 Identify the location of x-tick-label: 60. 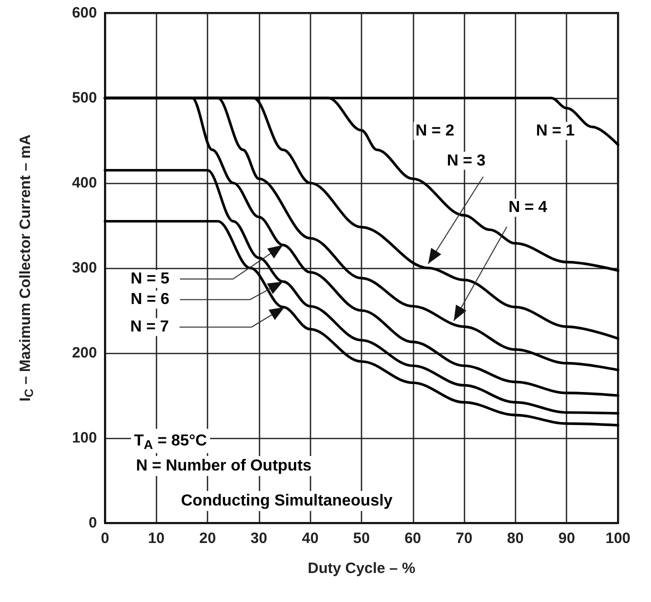
(413, 538).